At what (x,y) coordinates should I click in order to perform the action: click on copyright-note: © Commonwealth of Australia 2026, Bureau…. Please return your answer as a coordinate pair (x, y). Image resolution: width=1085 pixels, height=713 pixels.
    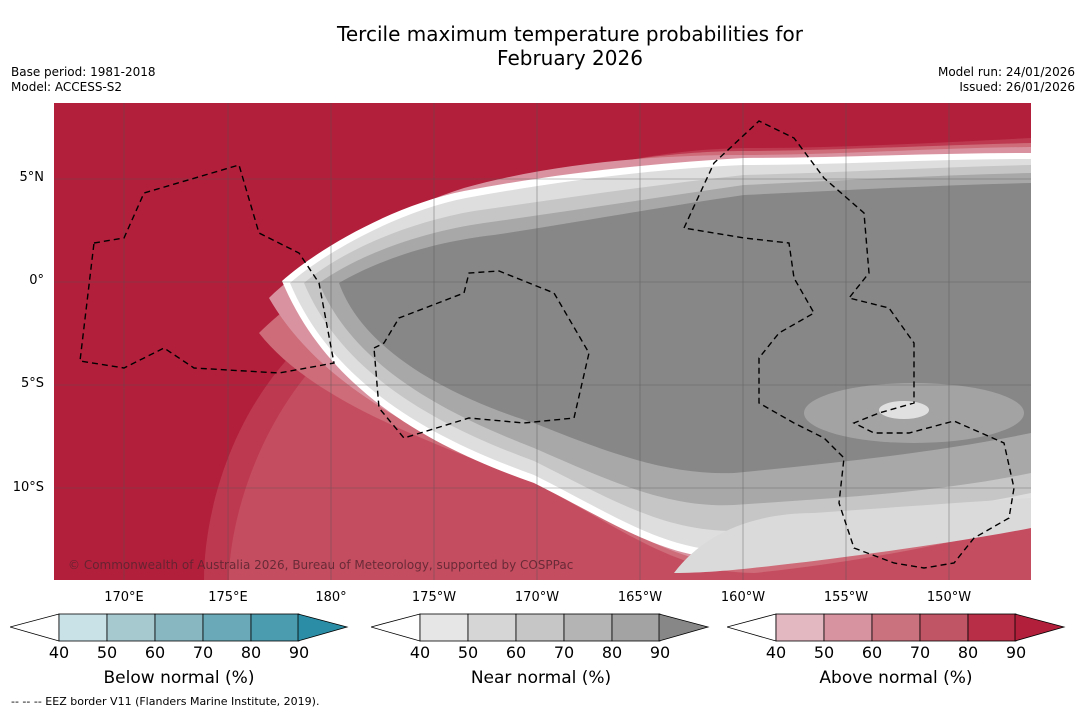
    Looking at the image, I should click on (321, 565).